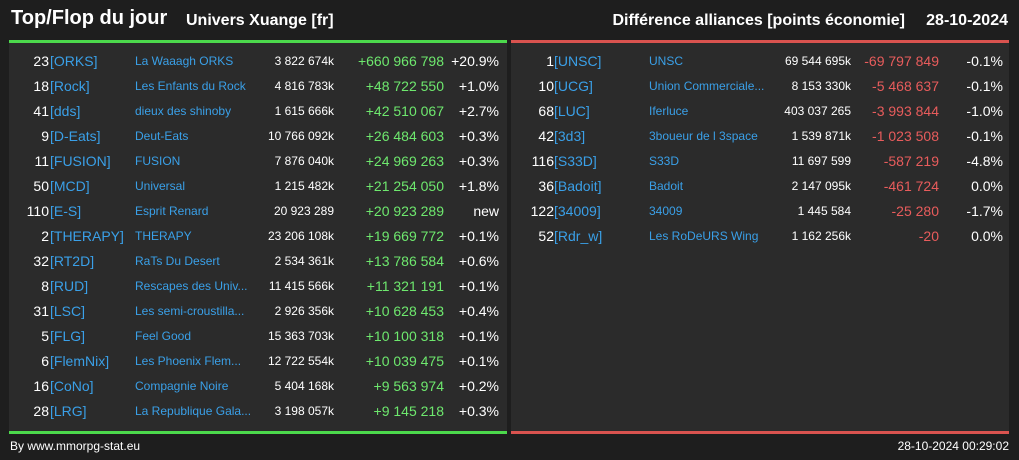 The height and width of the screenshot is (460, 1019). Describe the element at coordinates (177, 261) in the screenshot. I see `alliance-name-link: RaTs Du Desert` at that location.